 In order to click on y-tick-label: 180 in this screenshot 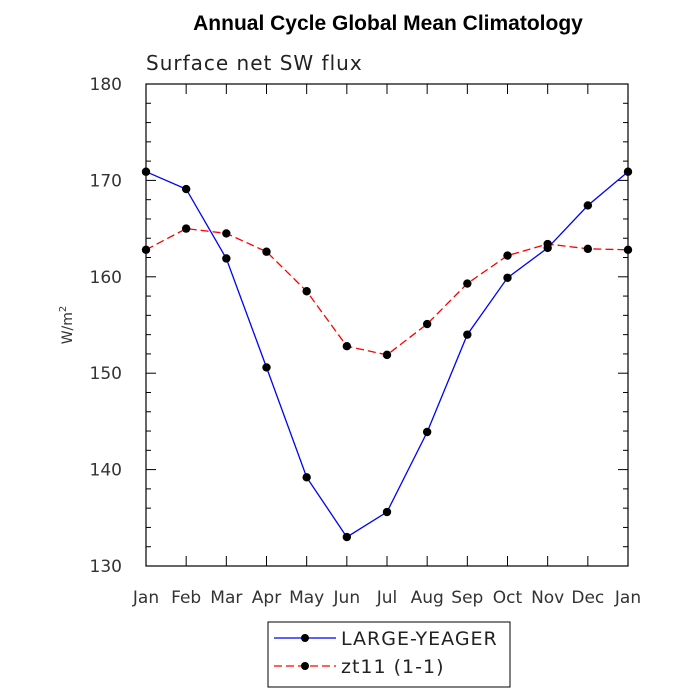, I will do `click(106, 85)`.